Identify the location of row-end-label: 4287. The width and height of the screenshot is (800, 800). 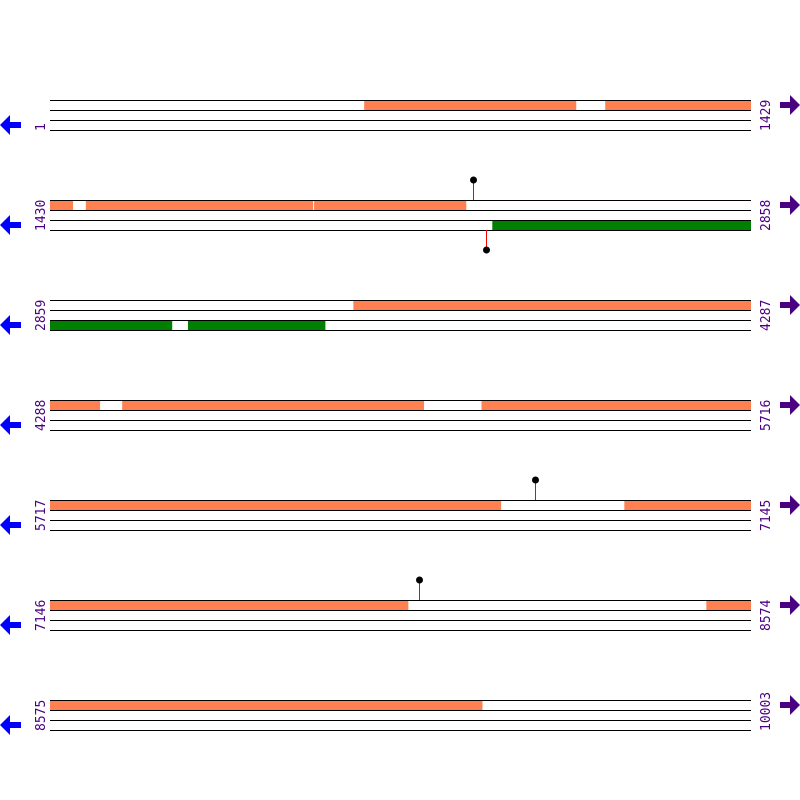
(766, 315).